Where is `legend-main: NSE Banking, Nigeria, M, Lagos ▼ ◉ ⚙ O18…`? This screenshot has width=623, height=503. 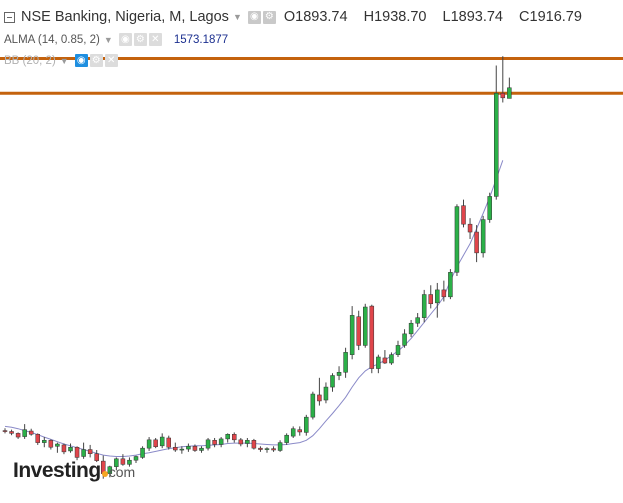
legend-main: NSE Banking, Nigeria, M, Lagos ▼ ◉ ⚙ O18… is located at coordinates (299, 17).